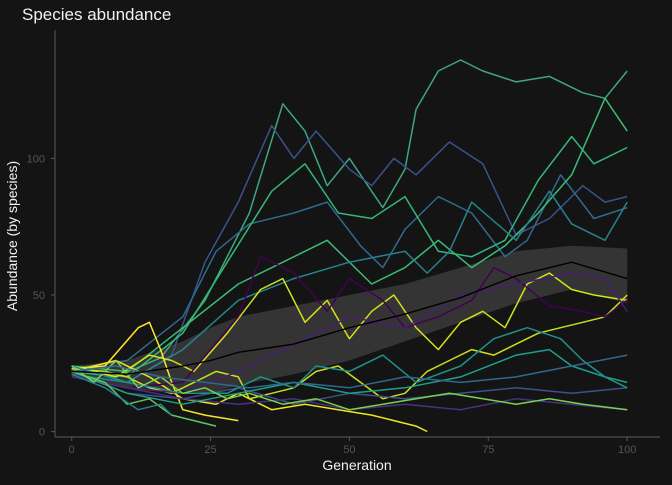 The image size is (672, 485). Describe the element at coordinates (627, 450) in the screenshot. I see `x-tick-label: 100` at that location.